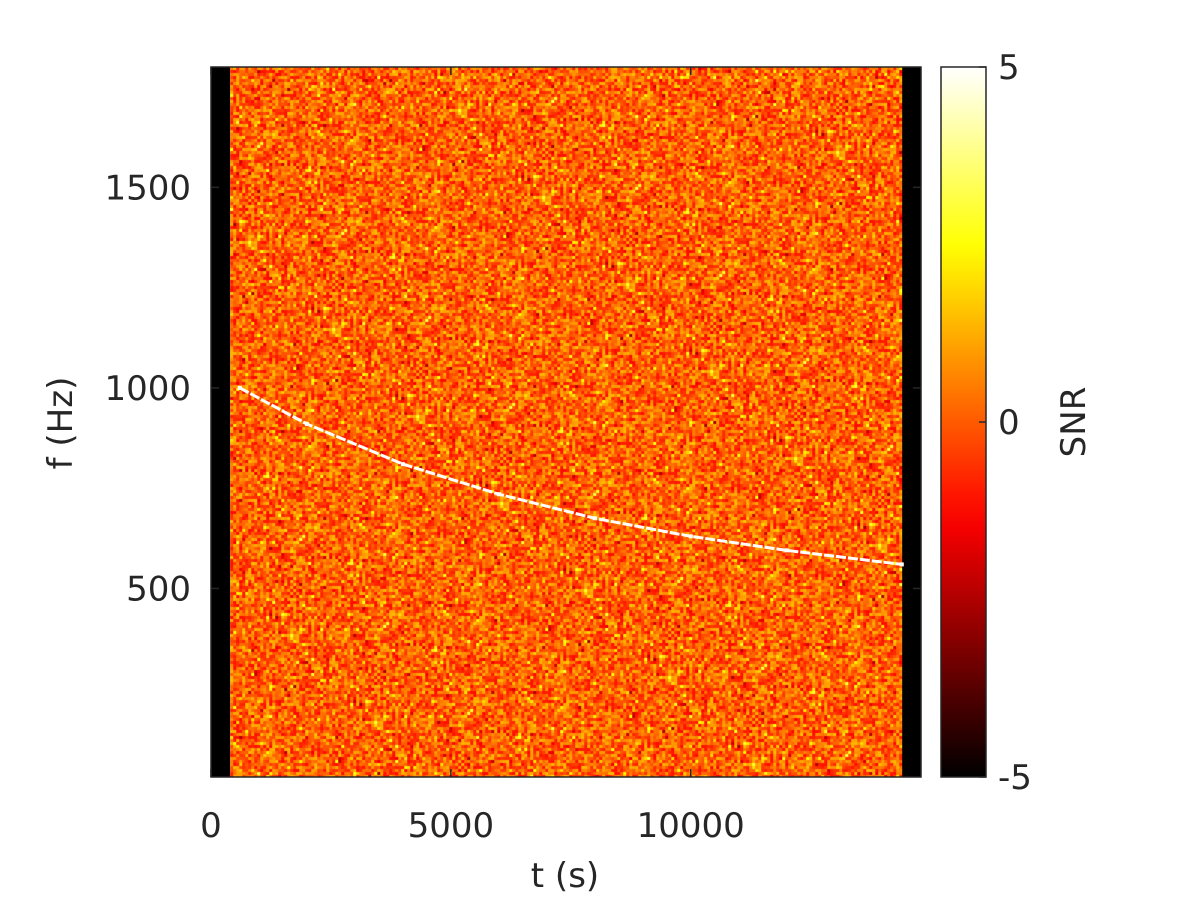 The image size is (1200, 900). I want to click on x-tick-label: 5000, so click(451, 826).